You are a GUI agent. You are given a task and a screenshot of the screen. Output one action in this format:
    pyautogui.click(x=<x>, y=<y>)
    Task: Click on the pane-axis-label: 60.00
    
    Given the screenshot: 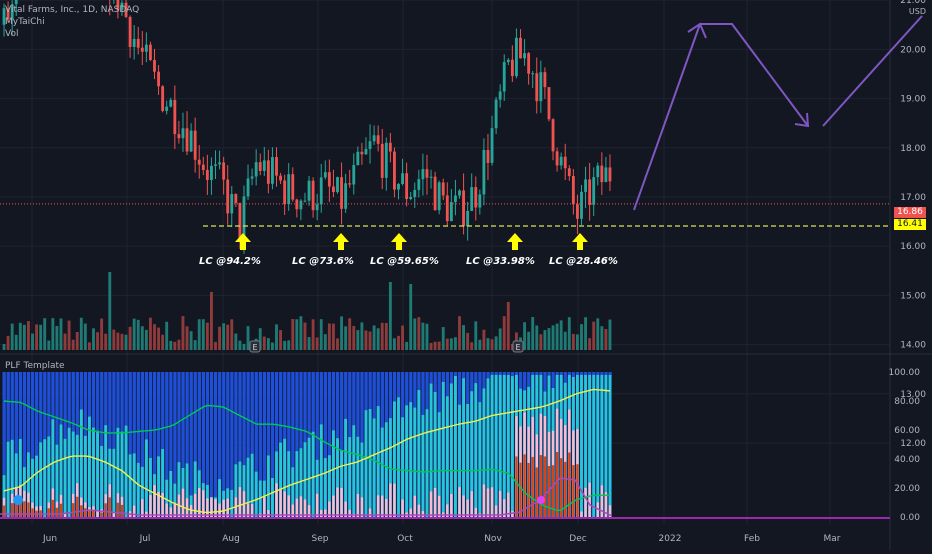 What is the action you would take?
    pyautogui.click(x=907, y=431)
    